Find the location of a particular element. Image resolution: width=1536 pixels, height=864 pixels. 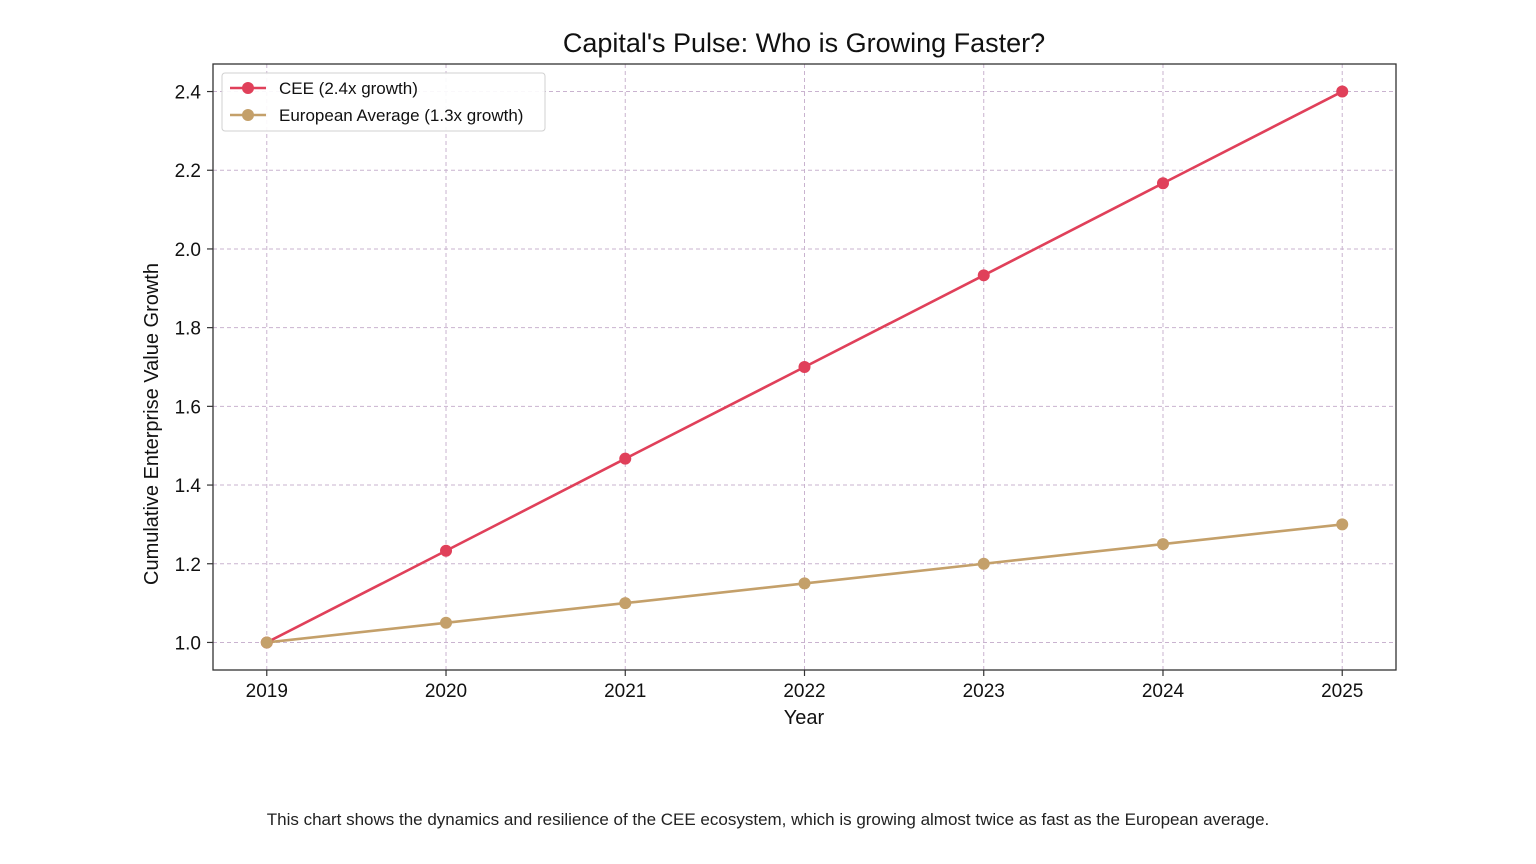

x-tick-label: 2023 is located at coordinates (984, 691).